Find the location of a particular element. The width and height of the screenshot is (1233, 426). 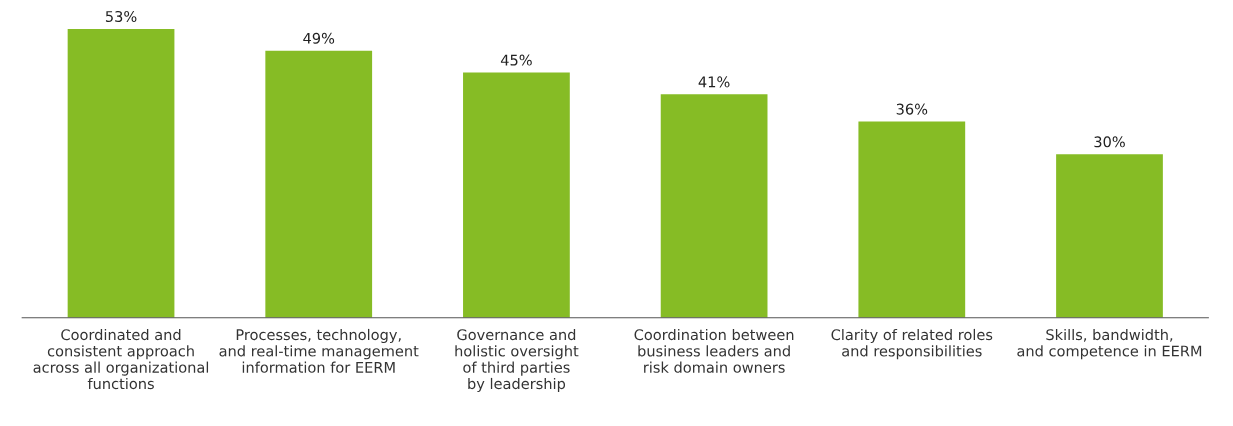

x-tick-label: Skills, bandwidth, and competence in EERM is located at coordinates (1109, 344).